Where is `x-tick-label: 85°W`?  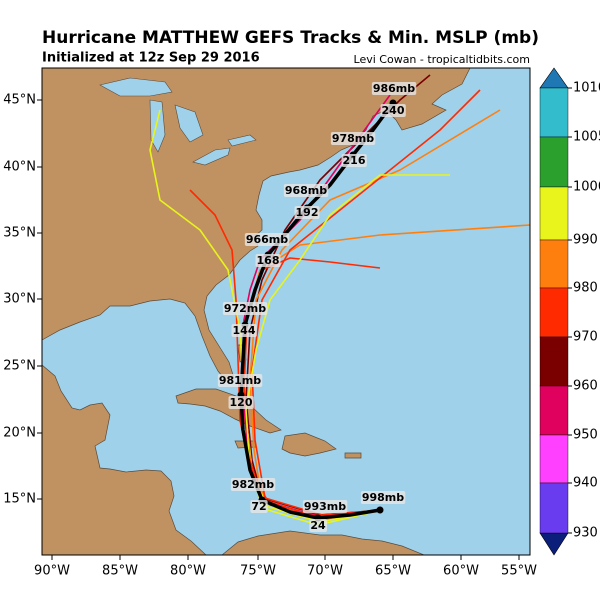
x-tick-label: 85°W is located at coordinates (120, 571).